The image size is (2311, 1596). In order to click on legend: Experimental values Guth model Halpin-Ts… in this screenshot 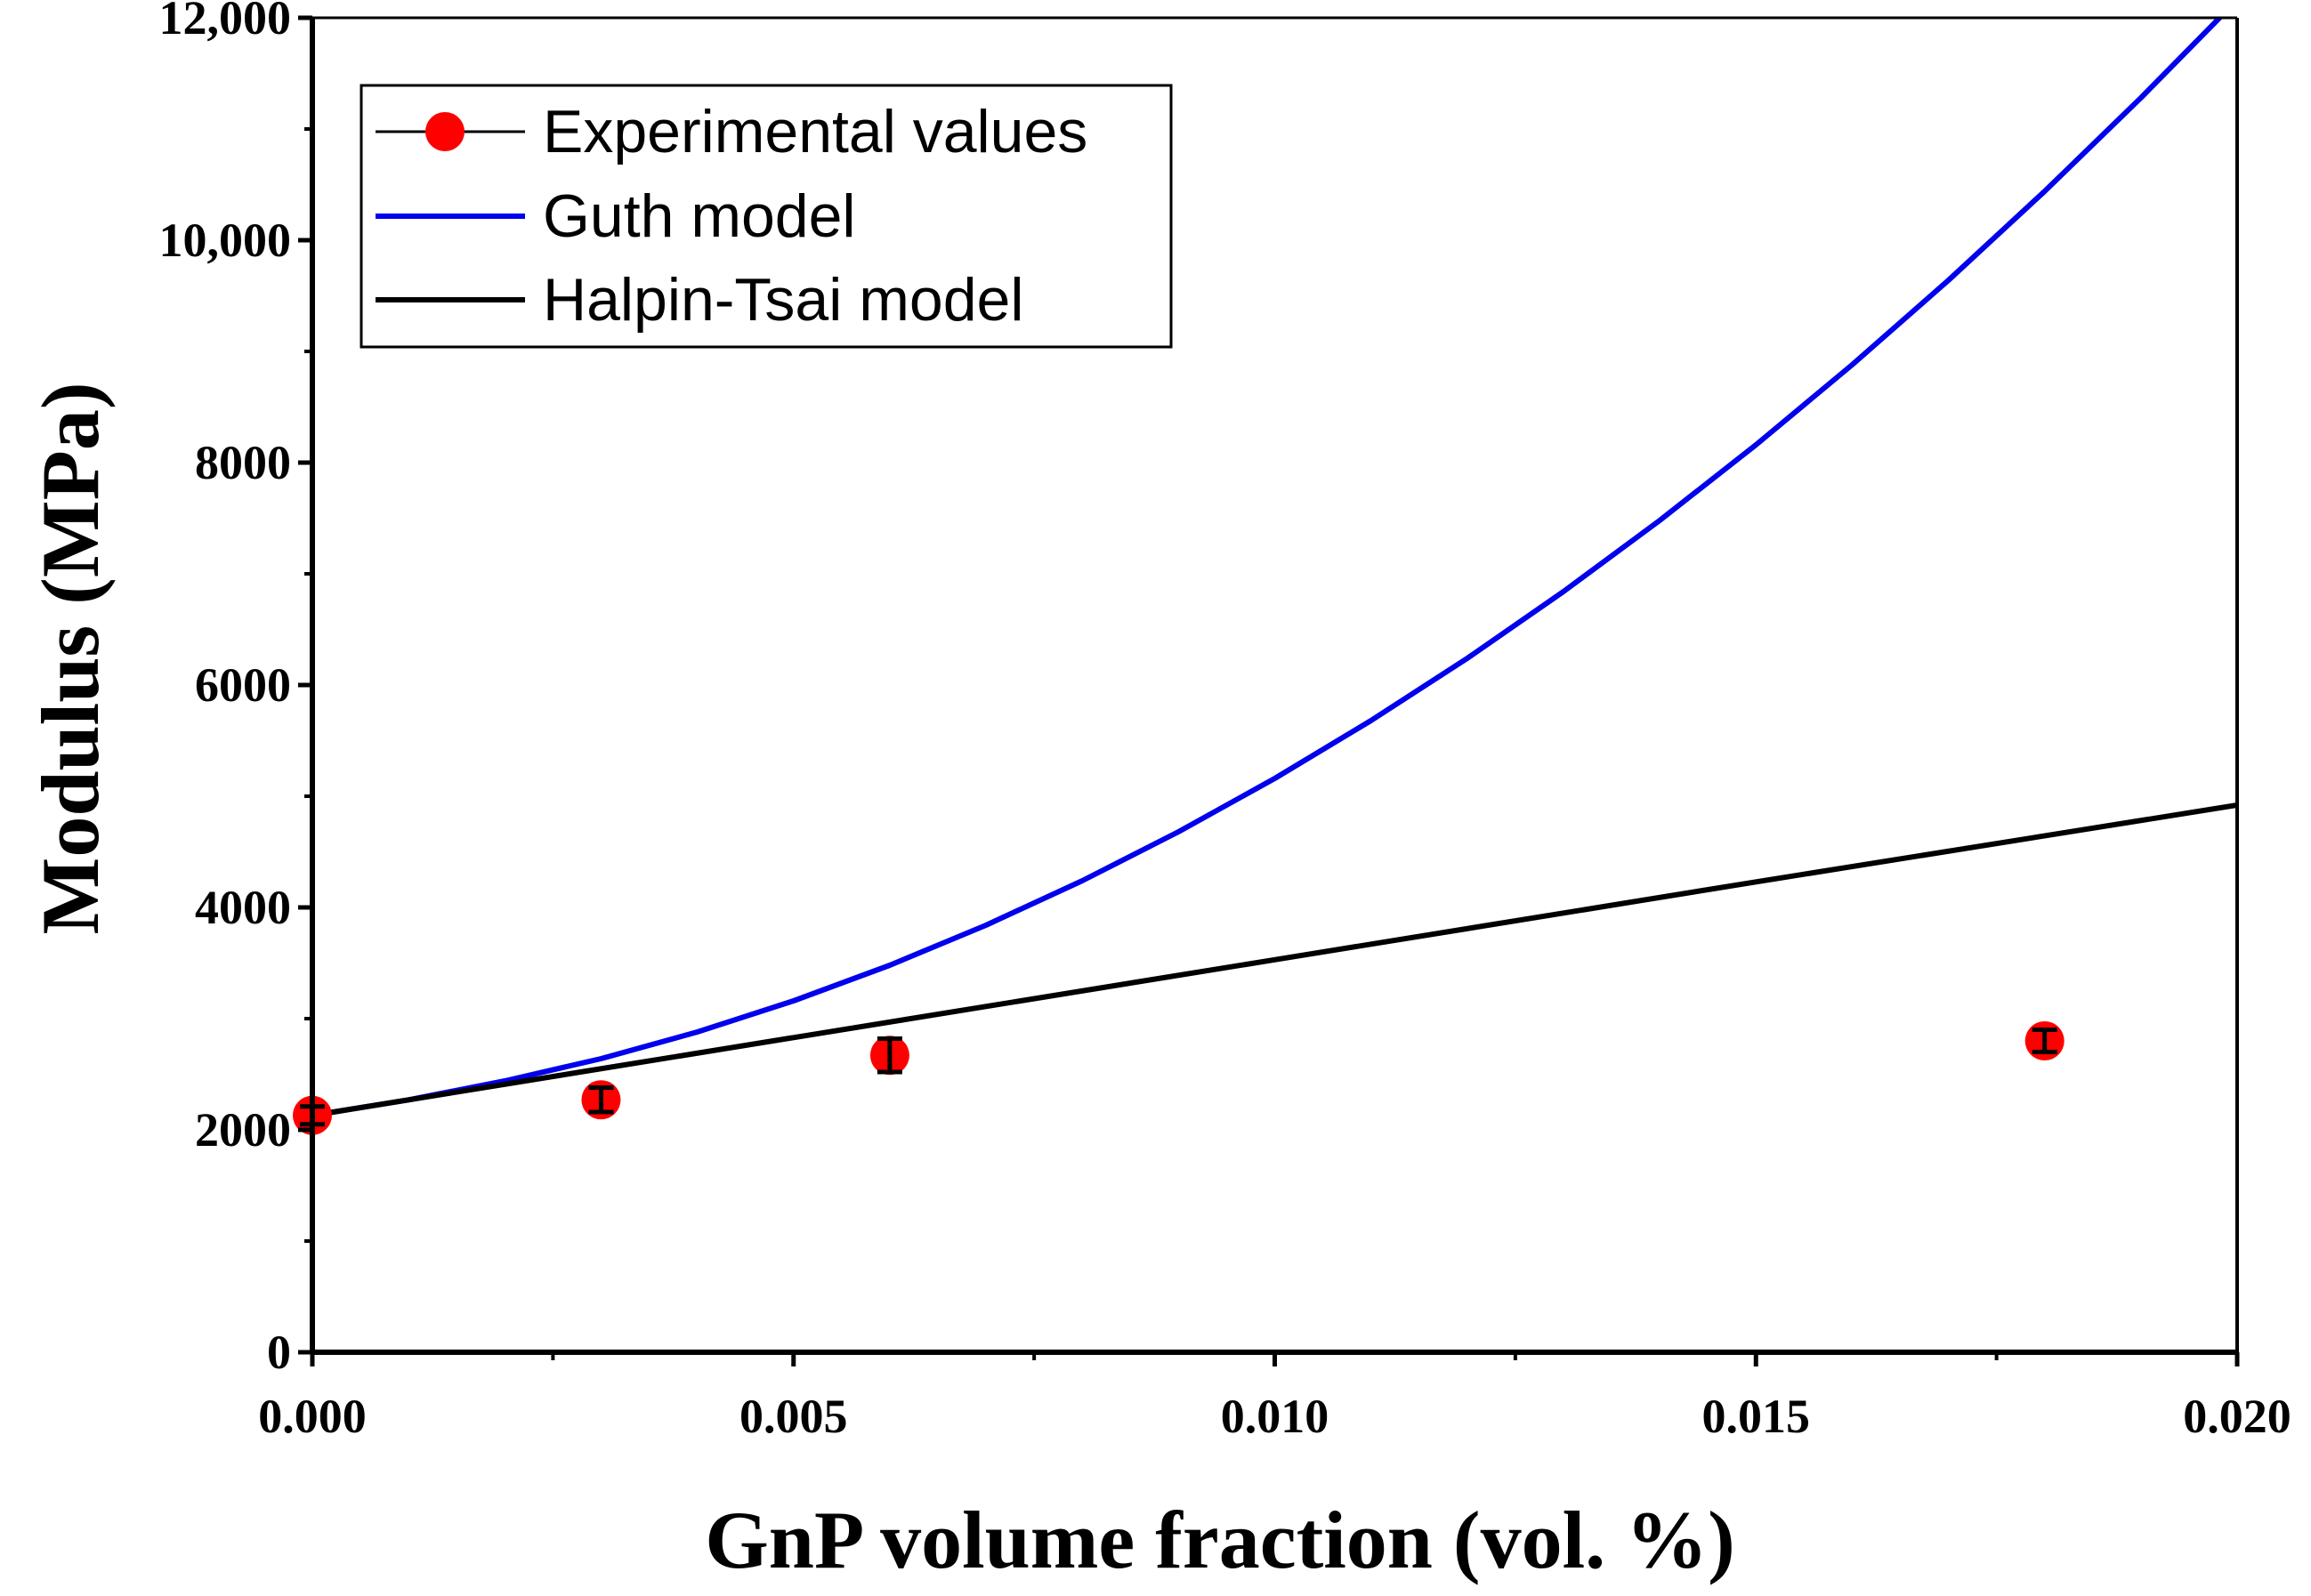, I will do `click(766, 216)`.